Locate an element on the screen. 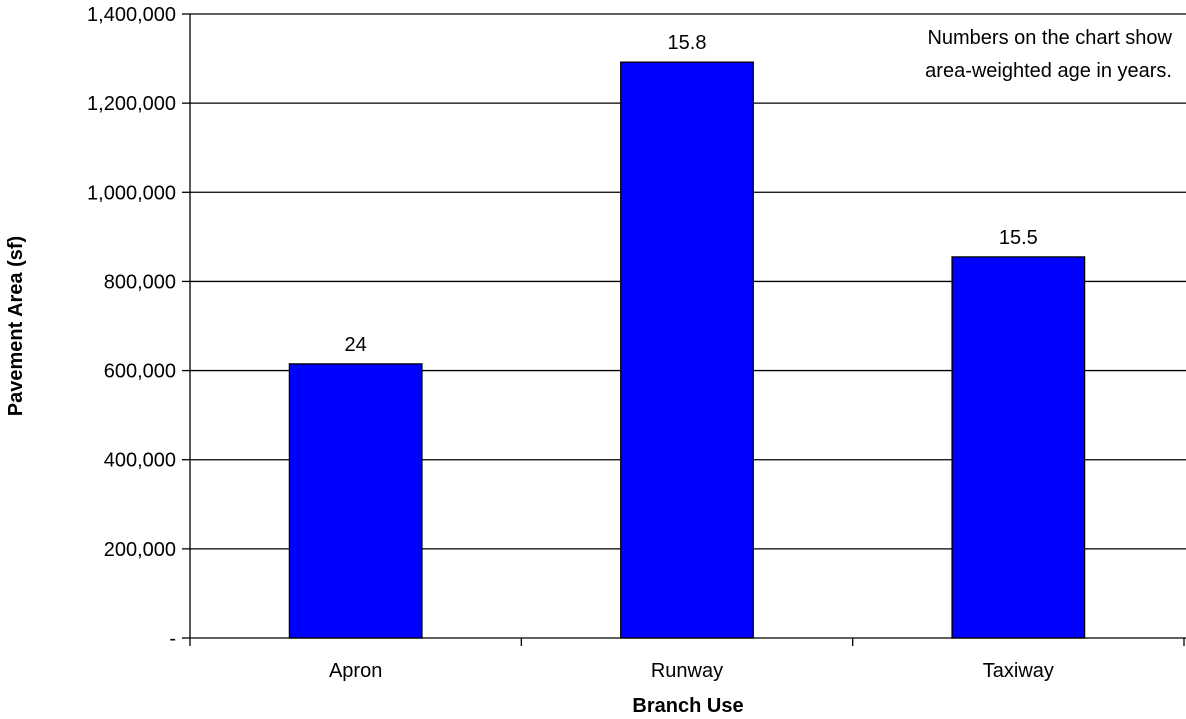 This screenshot has height=719, width=1186. y-tick-label: 600,000 is located at coordinates (140, 372).